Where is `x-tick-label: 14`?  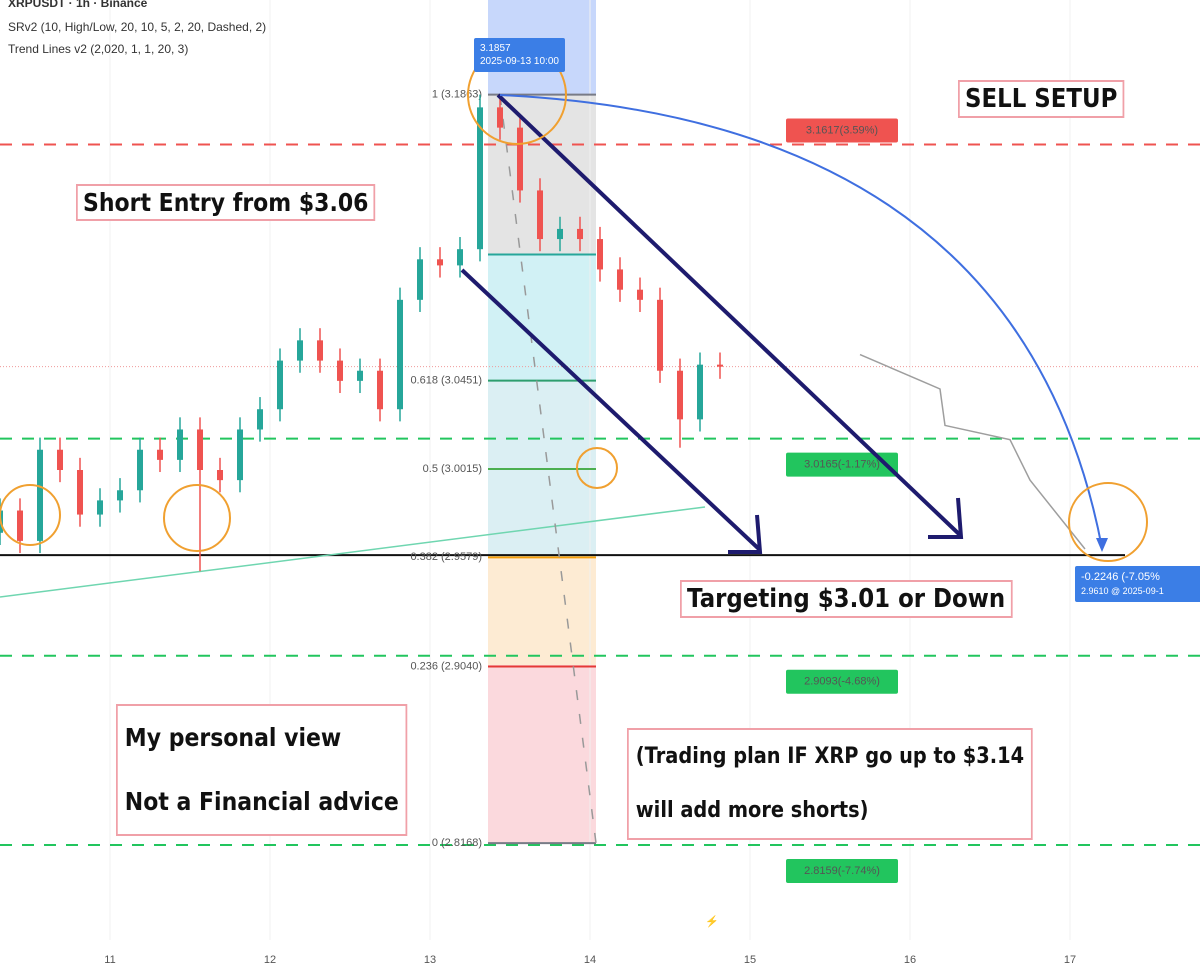 x-tick-label: 14 is located at coordinates (590, 960).